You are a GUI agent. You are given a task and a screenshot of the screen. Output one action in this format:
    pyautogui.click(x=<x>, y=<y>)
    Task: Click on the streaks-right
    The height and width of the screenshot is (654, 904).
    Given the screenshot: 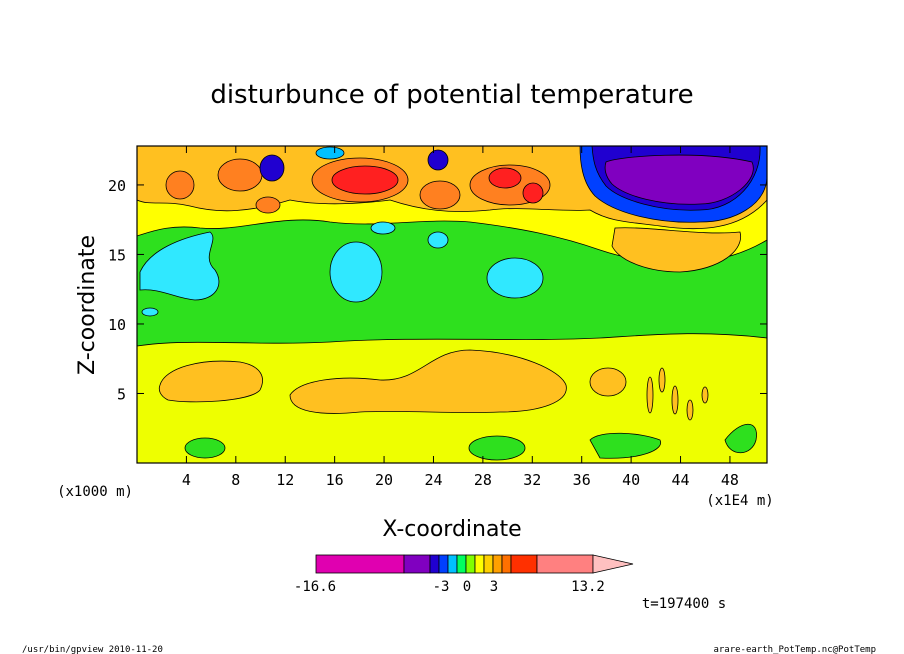 What is the action you would take?
    pyautogui.click(x=677, y=394)
    